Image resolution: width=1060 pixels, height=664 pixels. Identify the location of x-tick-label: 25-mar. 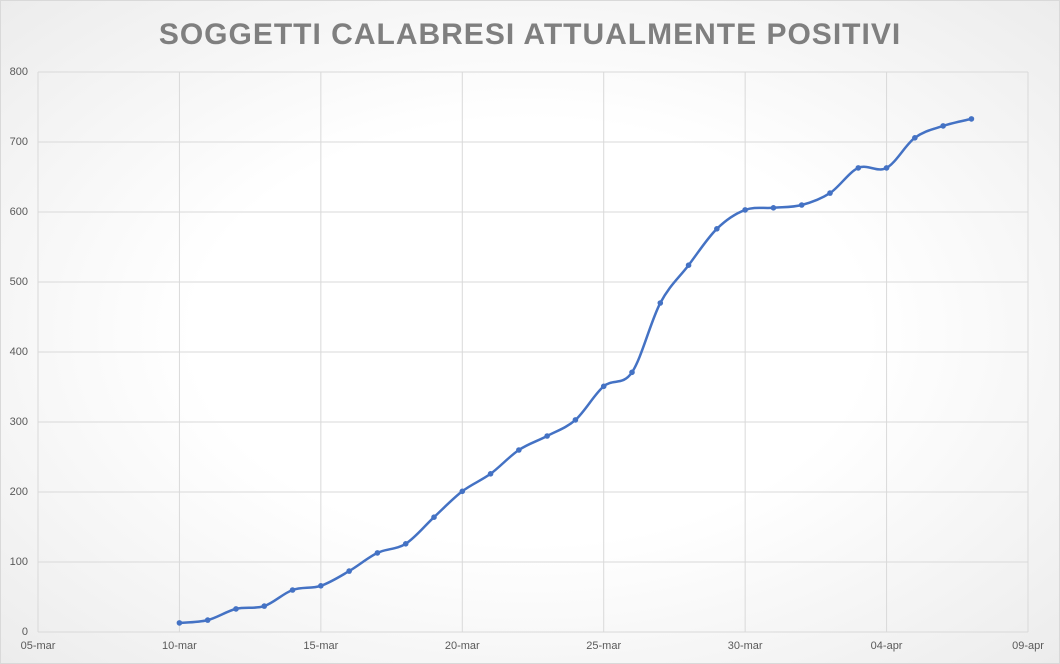
(603, 646).